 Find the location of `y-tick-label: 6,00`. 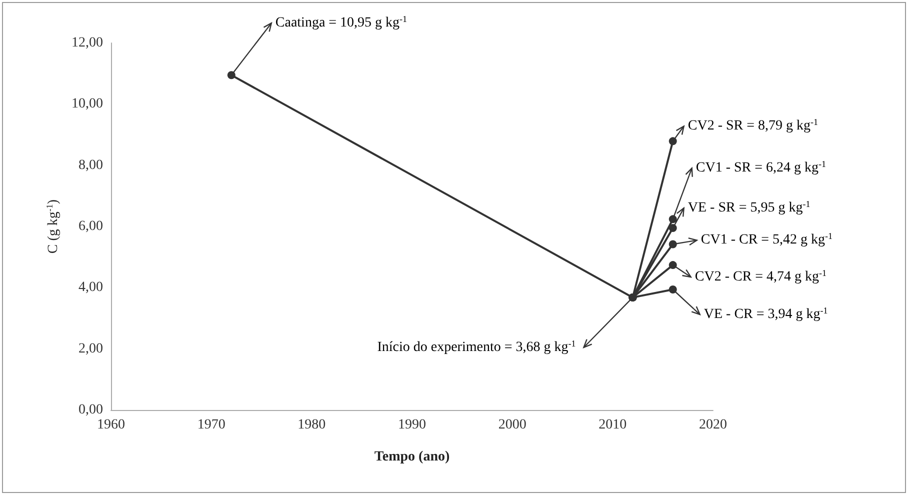

y-tick-label: 6,00 is located at coordinates (90, 226).